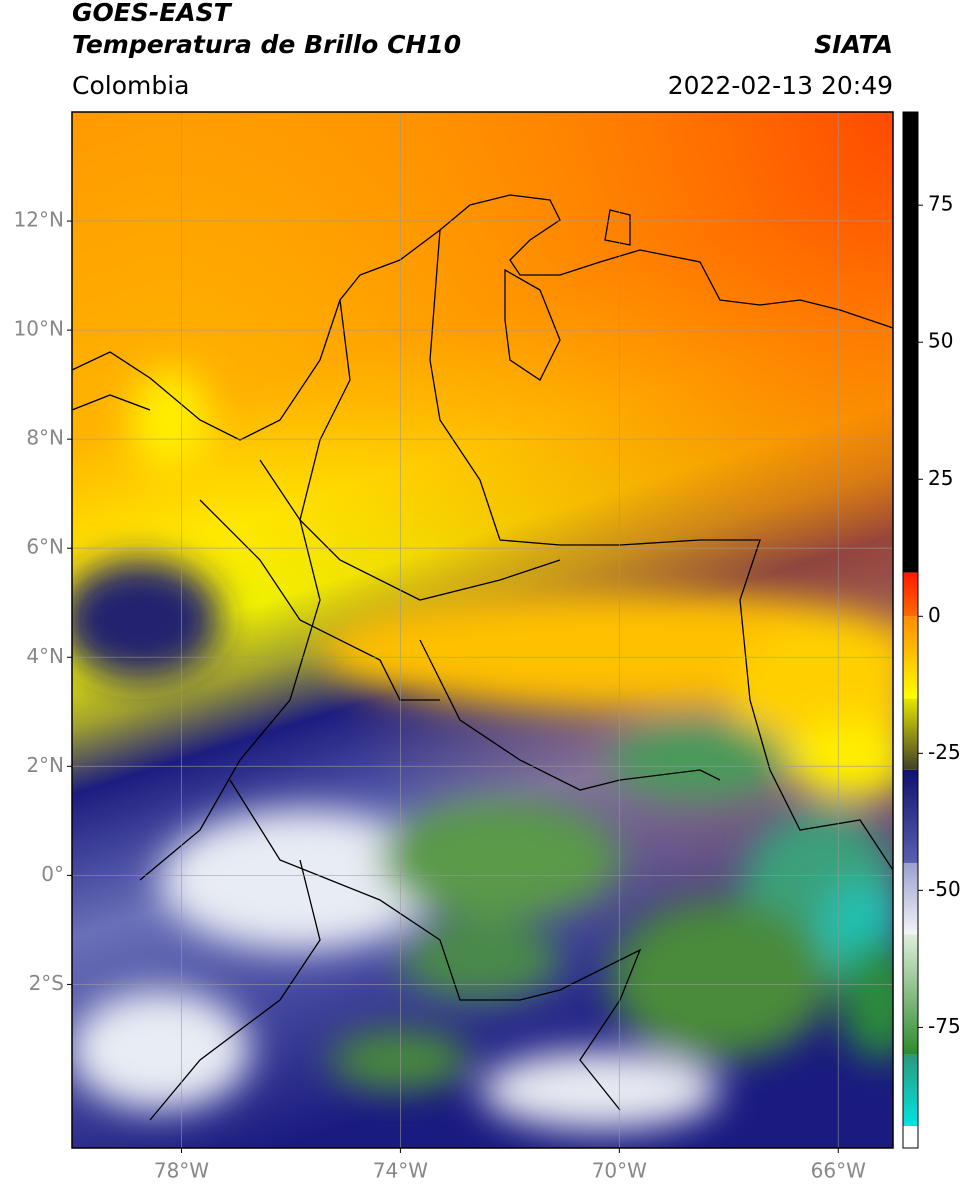 The image size is (966, 1194). I want to click on y-tick-label: 4°N, so click(45, 656).